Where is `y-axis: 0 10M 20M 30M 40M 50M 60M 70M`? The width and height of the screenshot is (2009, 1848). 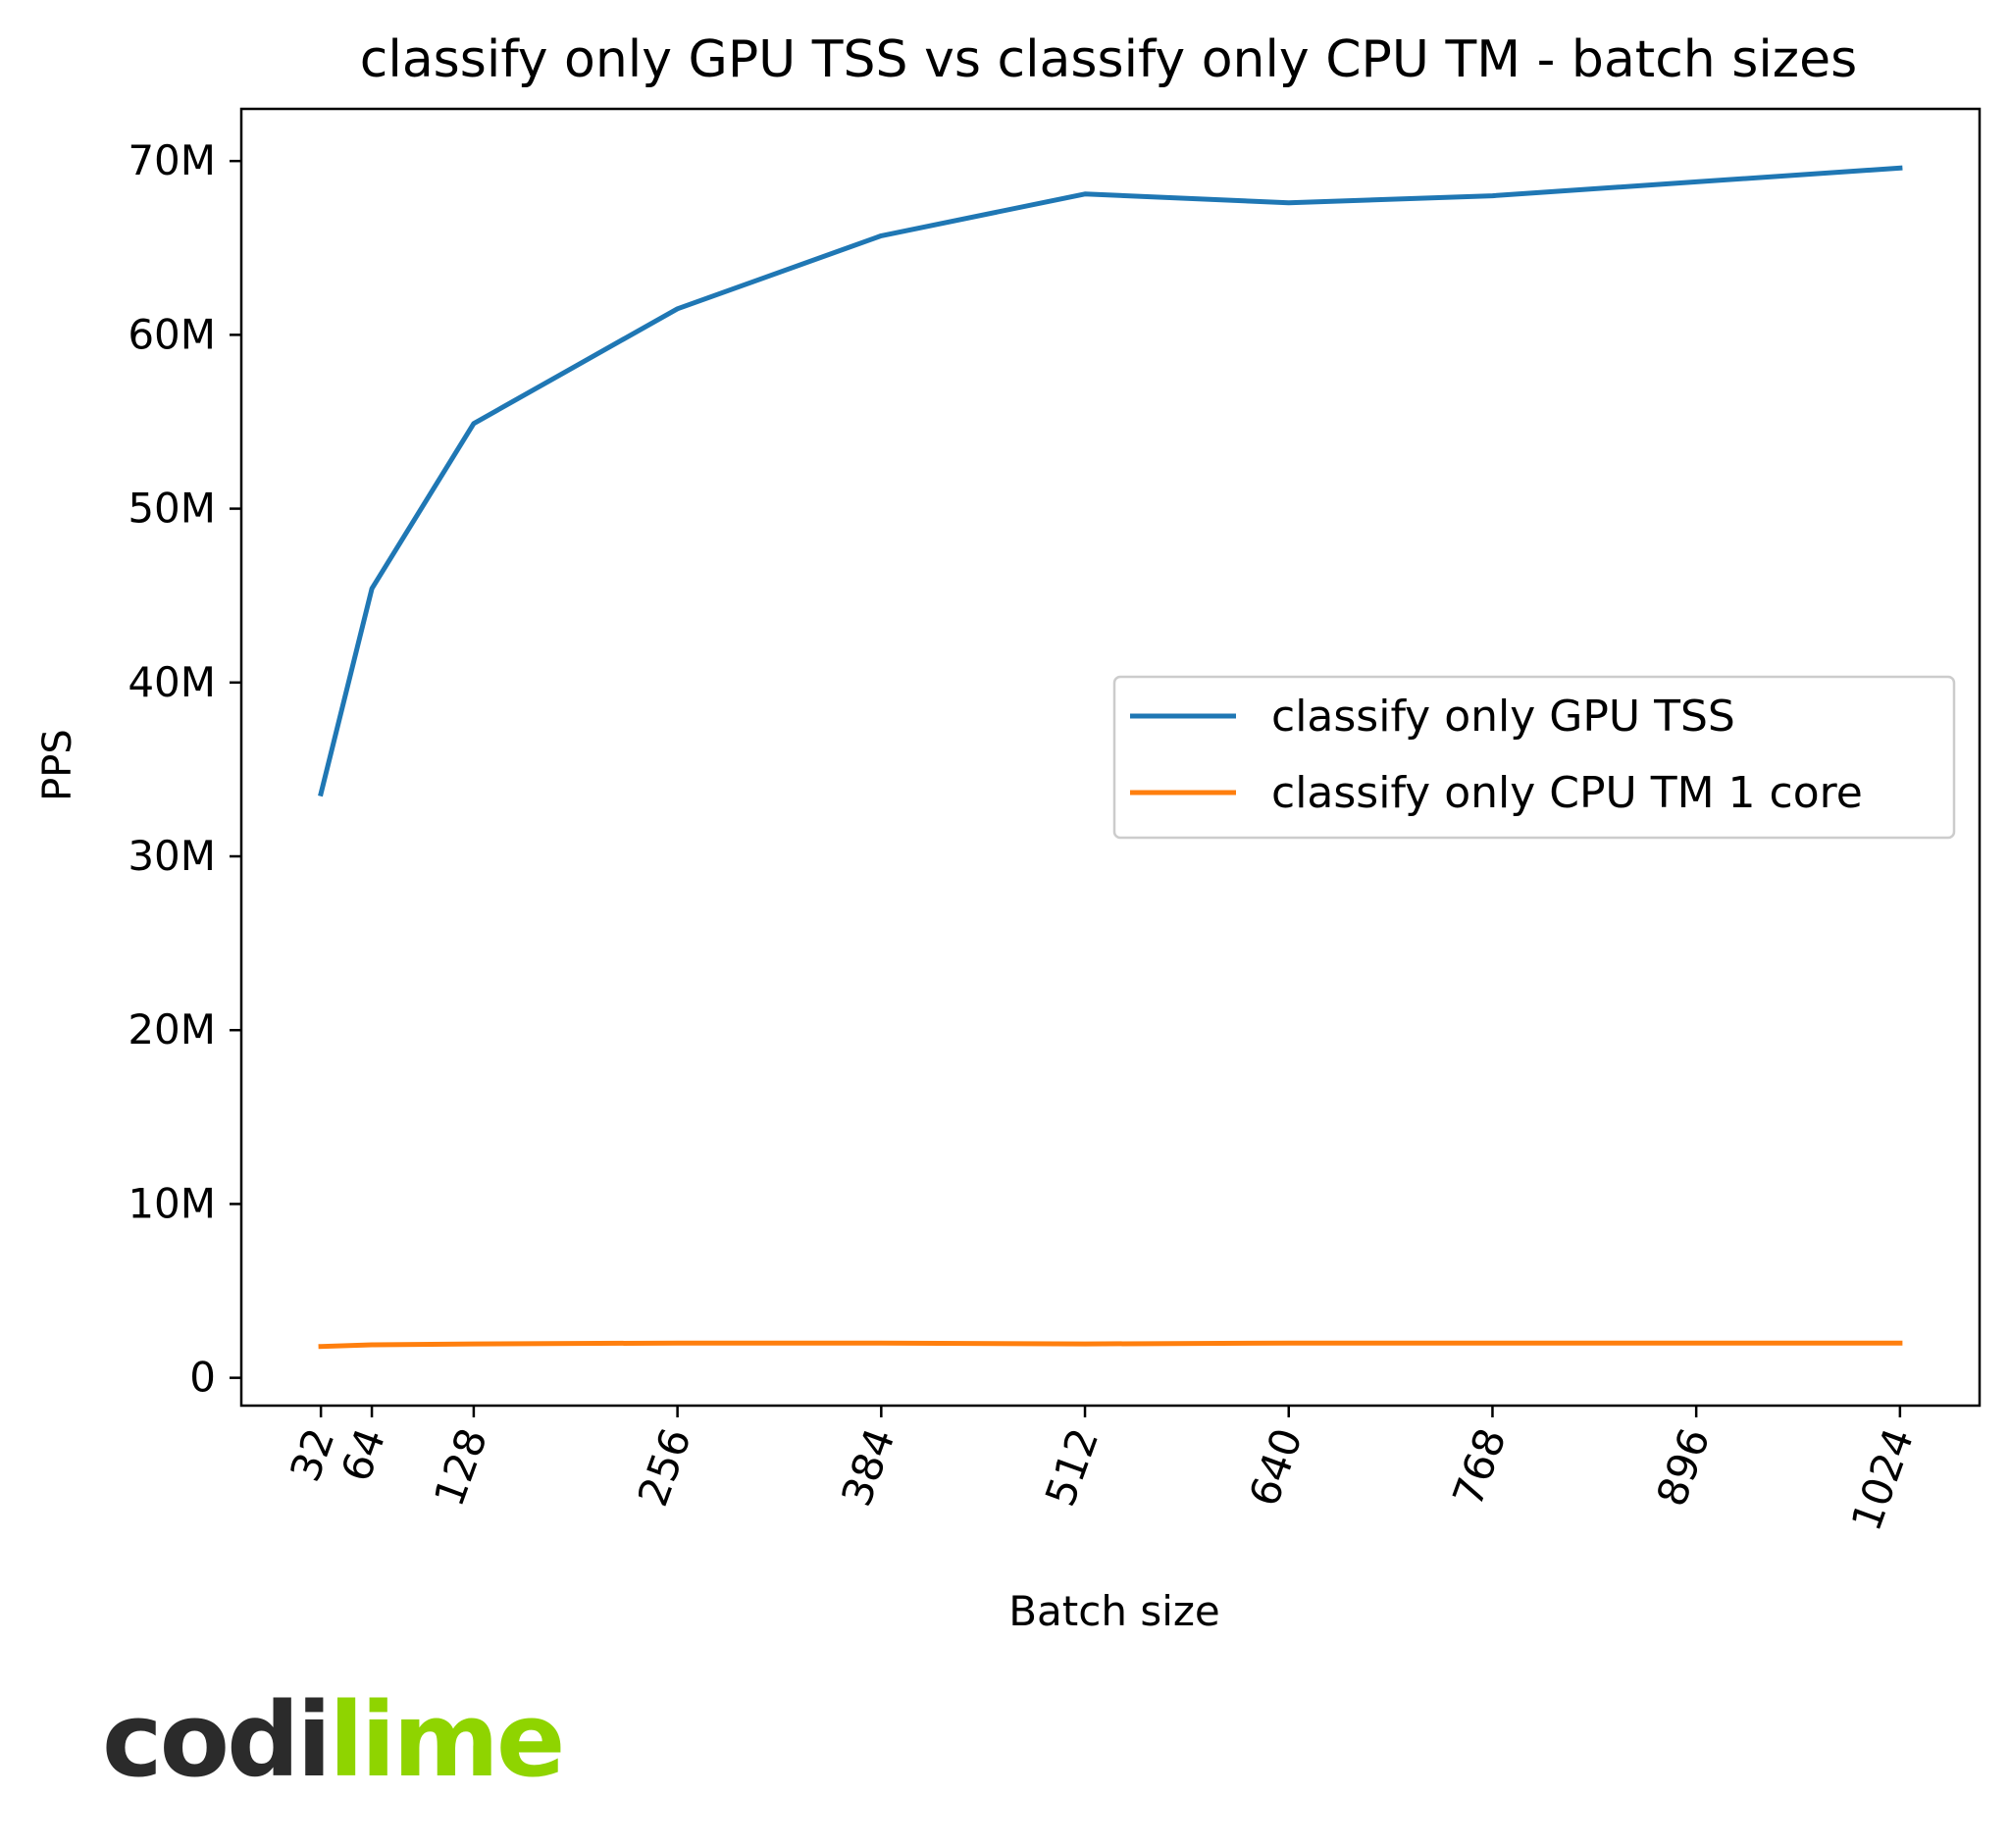
y-axis: 0 10M 20M 30M 40M 50M 60M 70M is located at coordinates (184, 769).